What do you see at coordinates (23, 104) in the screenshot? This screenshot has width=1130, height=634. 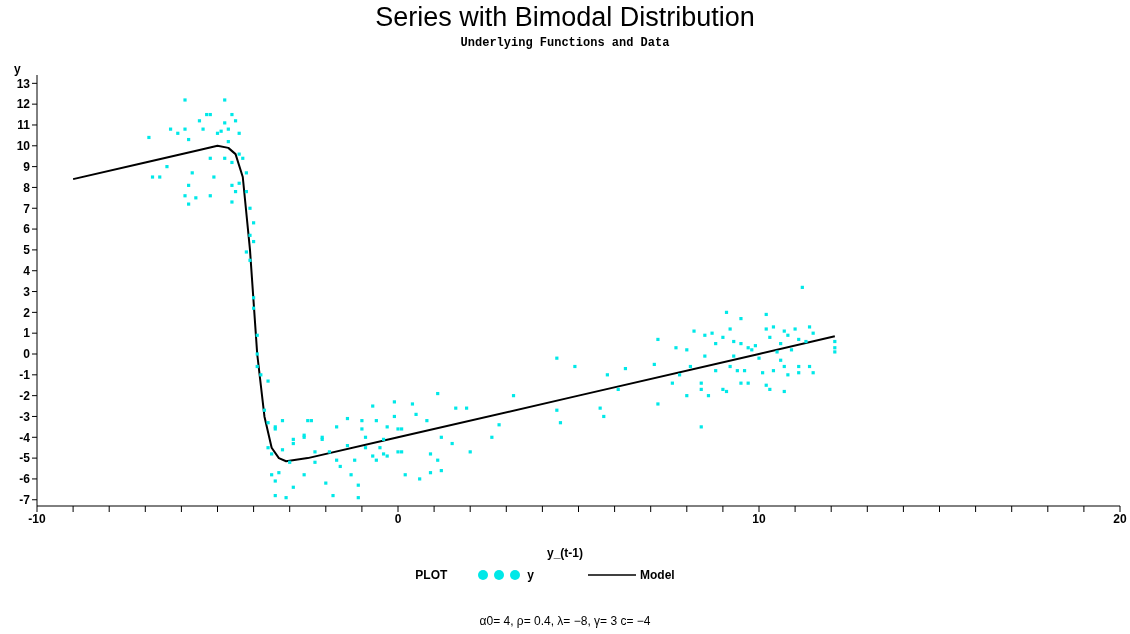 I see `y-tick-label: 12` at bounding box center [23, 104].